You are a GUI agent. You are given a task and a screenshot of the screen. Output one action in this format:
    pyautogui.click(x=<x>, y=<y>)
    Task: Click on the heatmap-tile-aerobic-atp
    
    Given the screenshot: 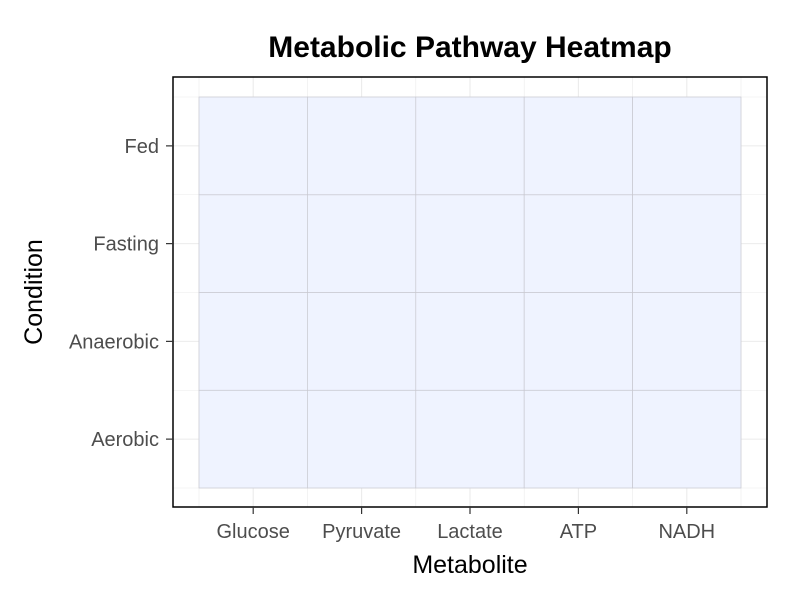 What is the action you would take?
    pyautogui.click(x=578, y=439)
    